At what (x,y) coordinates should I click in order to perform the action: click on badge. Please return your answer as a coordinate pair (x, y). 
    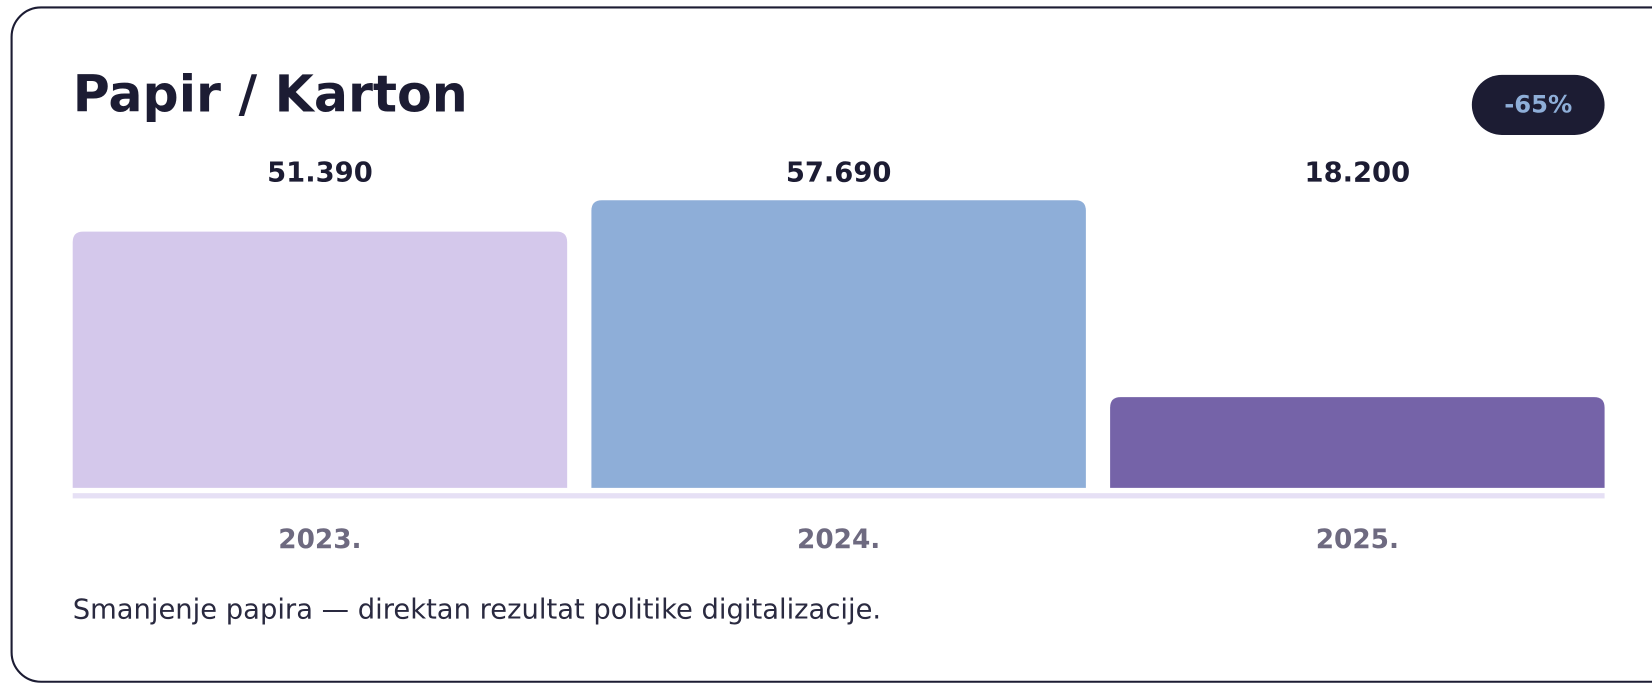
    Looking at the image, I should click on (1538, 104).